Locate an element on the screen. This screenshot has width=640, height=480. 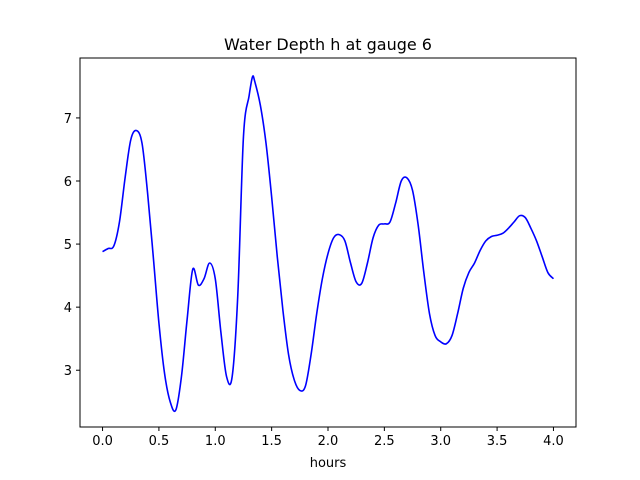
chart-title: Water Depth h at gauge 6 is located at coordinates (328, 44).